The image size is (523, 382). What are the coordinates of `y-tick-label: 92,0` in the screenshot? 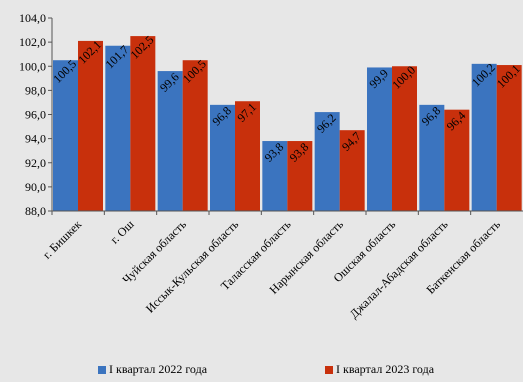 It's located at (35, 163).